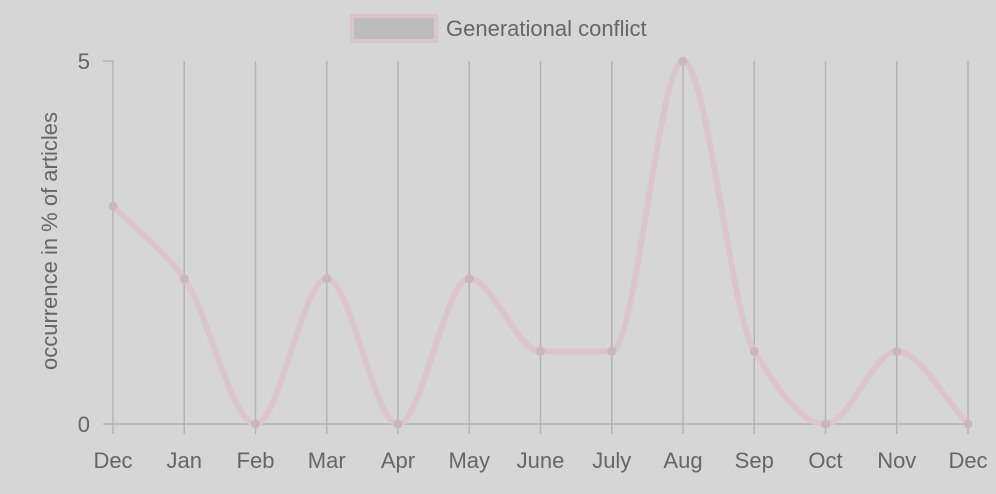  What do you see at coordinates (184, 460) in the screenshot?
I see `x-tick-label: Jan` at bounding box center [184, 460].